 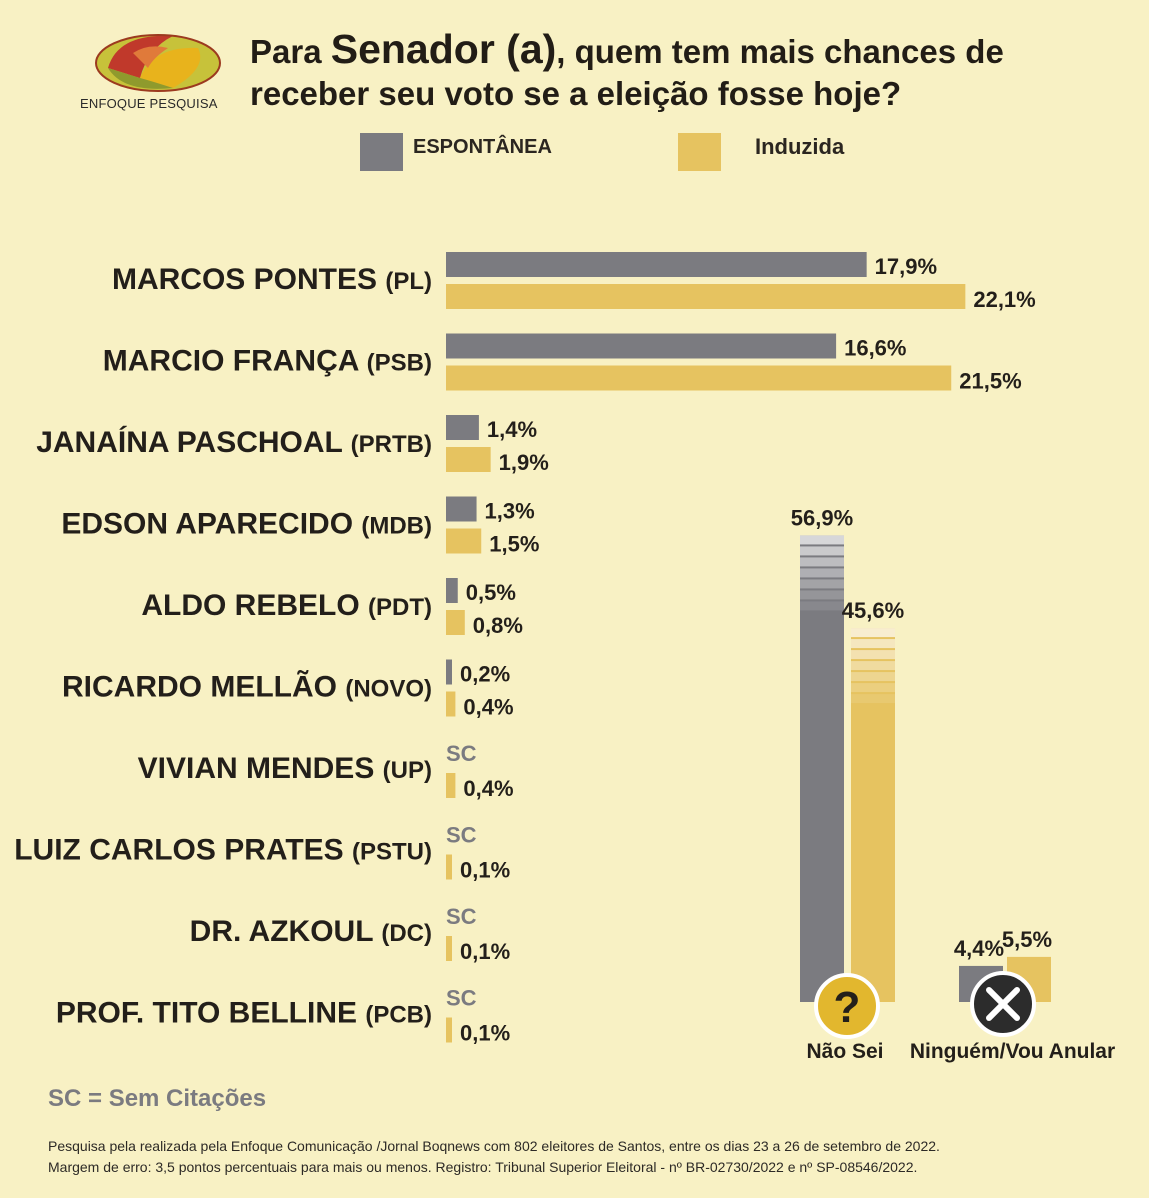 I want to click on candidate-label: EDSON APARECIDO (MDB), so click(x=246, y=524).